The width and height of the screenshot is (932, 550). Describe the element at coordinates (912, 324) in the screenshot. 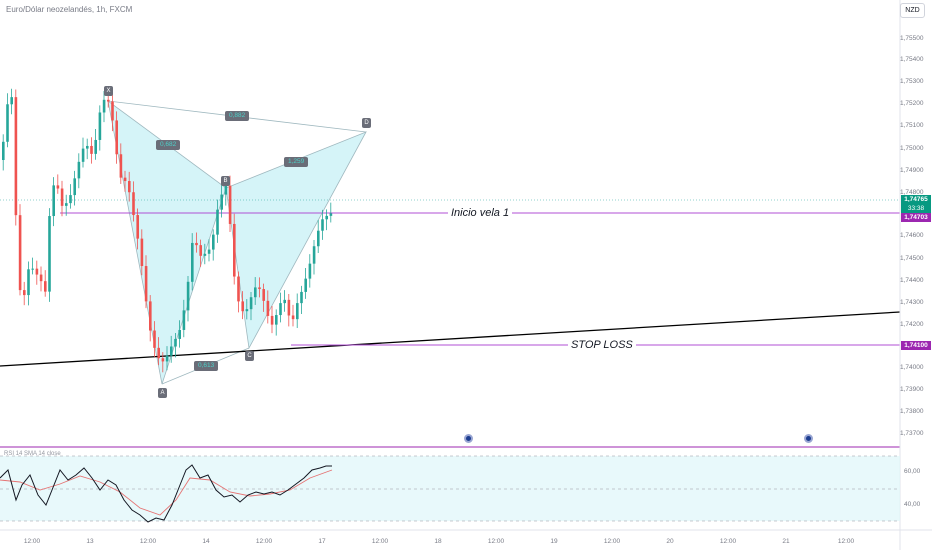

I see `price-tick: 1,74200` at that location.